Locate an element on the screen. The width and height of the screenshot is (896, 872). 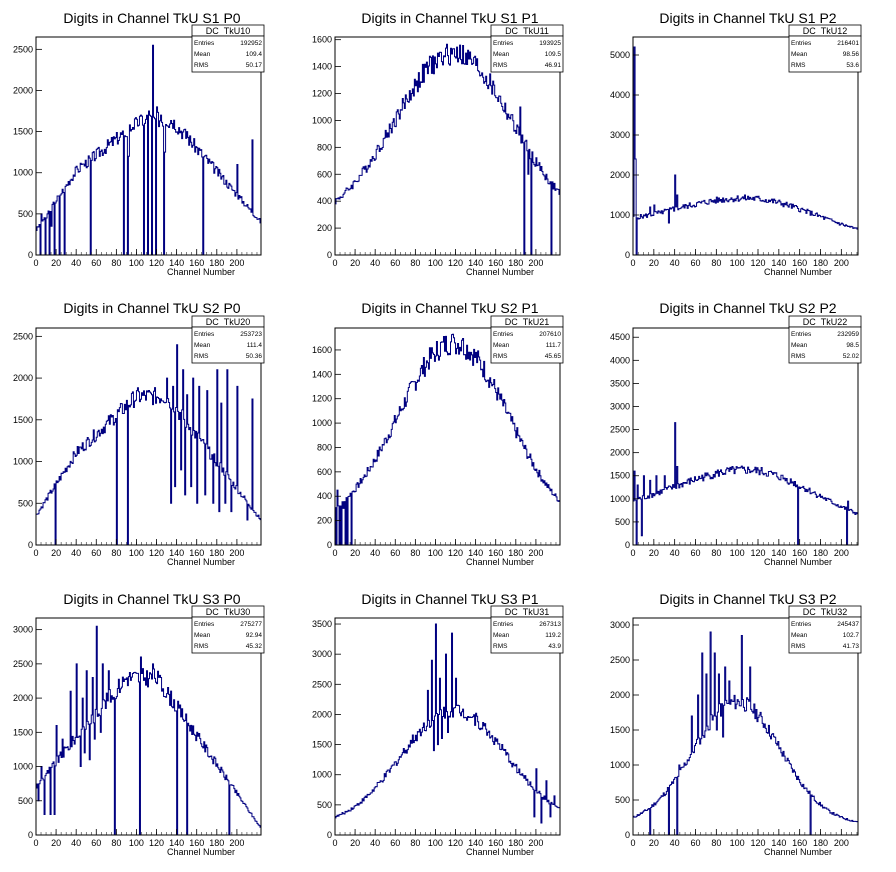
x-tick-label: 200 is located at coordinates (535, 263).